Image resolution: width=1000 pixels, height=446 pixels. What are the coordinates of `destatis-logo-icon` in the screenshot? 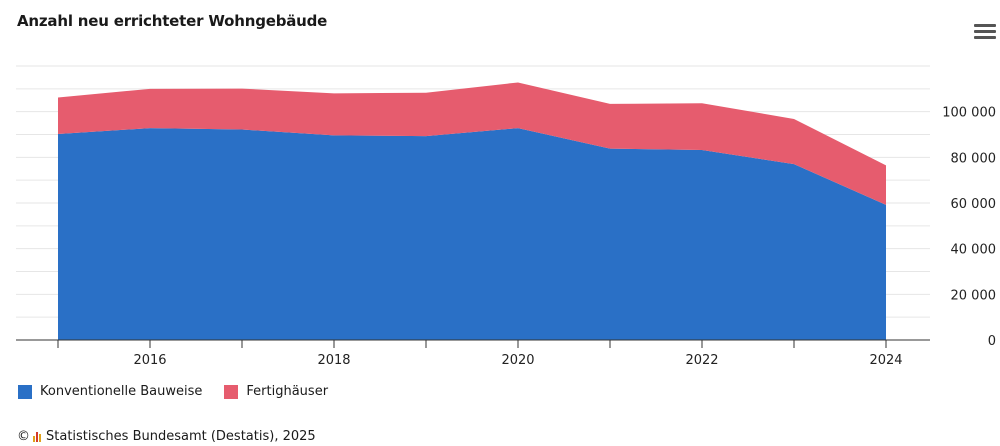 It's located at (37, 436).